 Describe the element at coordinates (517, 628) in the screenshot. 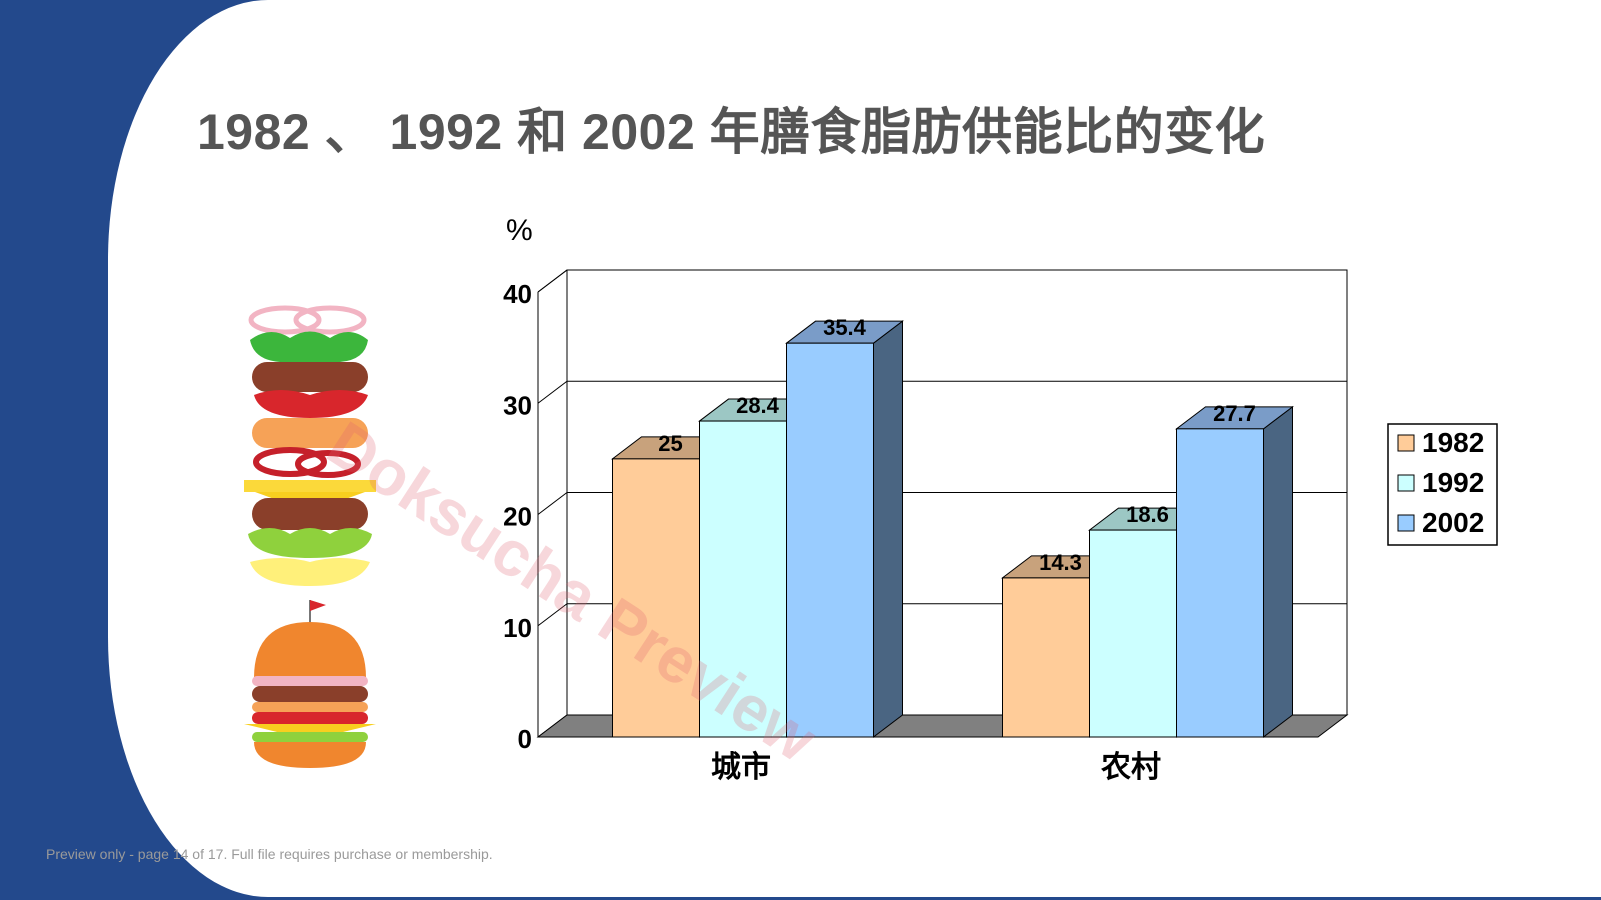

I see `y-tick-label: 10` at that location.